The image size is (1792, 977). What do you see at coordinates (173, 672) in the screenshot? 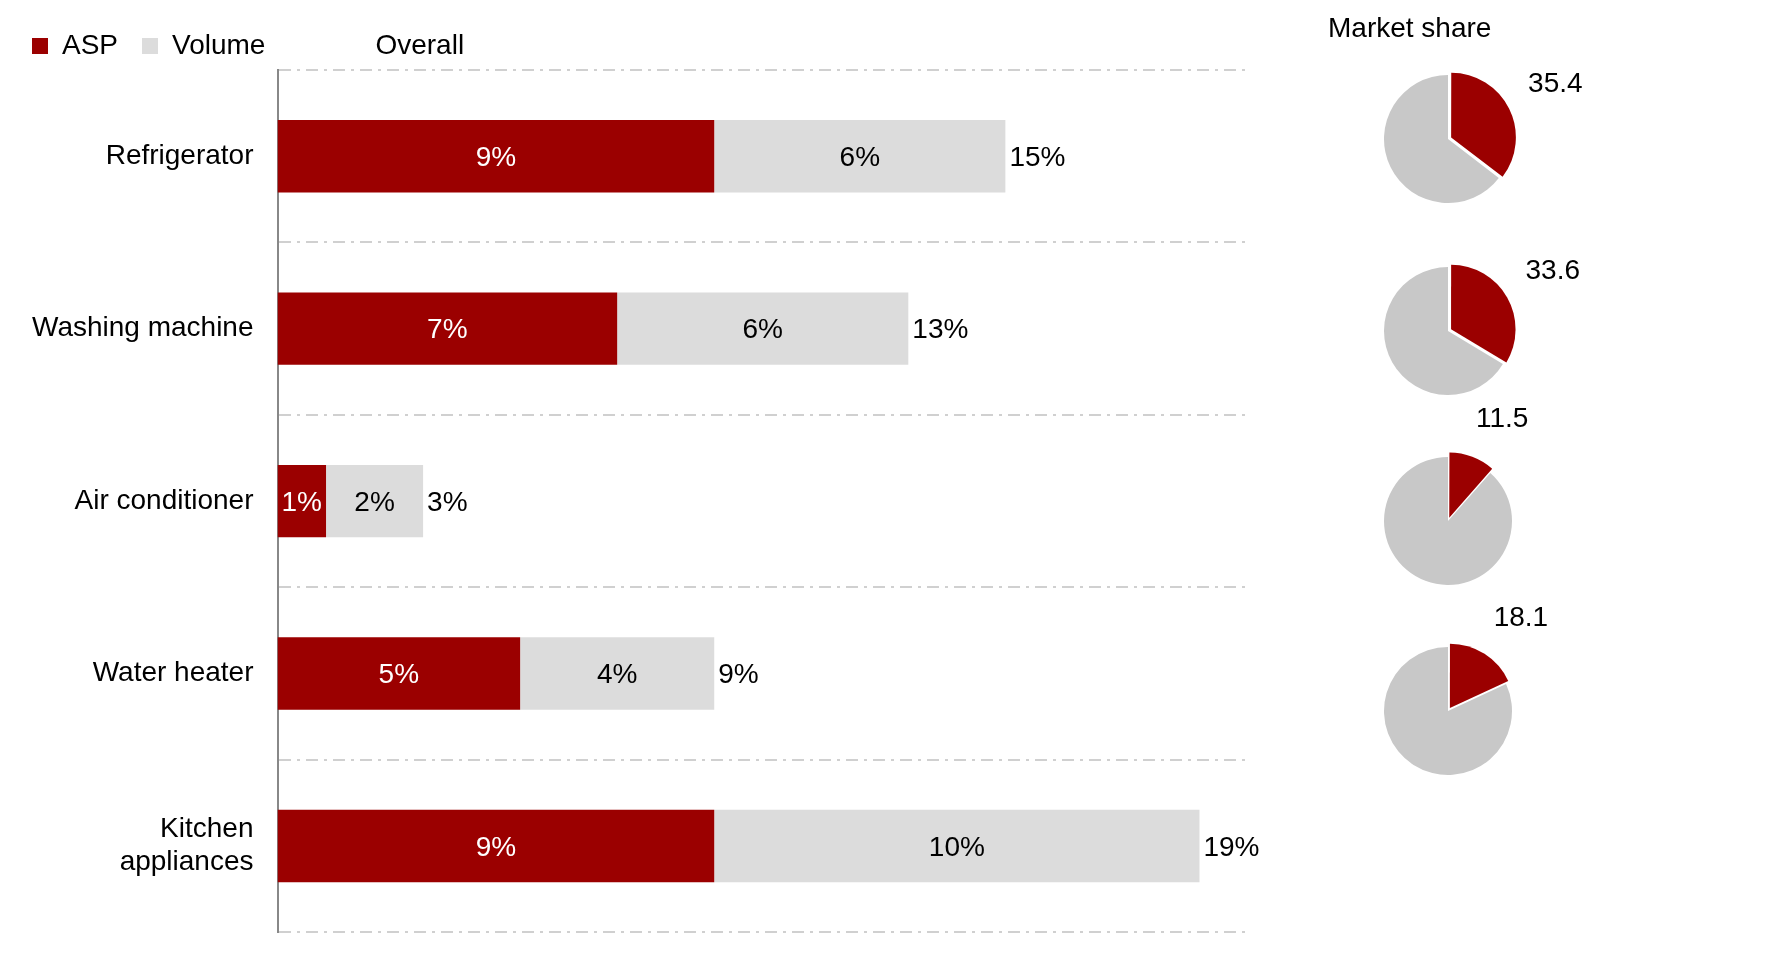
I see `y-tick-label: Water heater` at bounding box center [173, 672].